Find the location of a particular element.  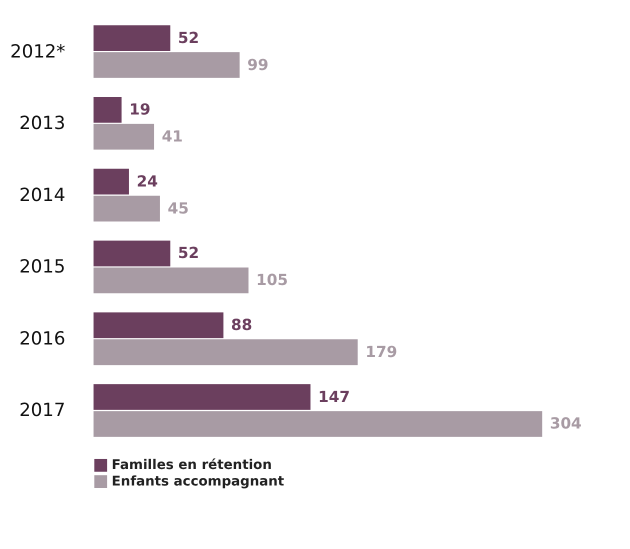

data-label: 24 is located at coordinates (147, 181).